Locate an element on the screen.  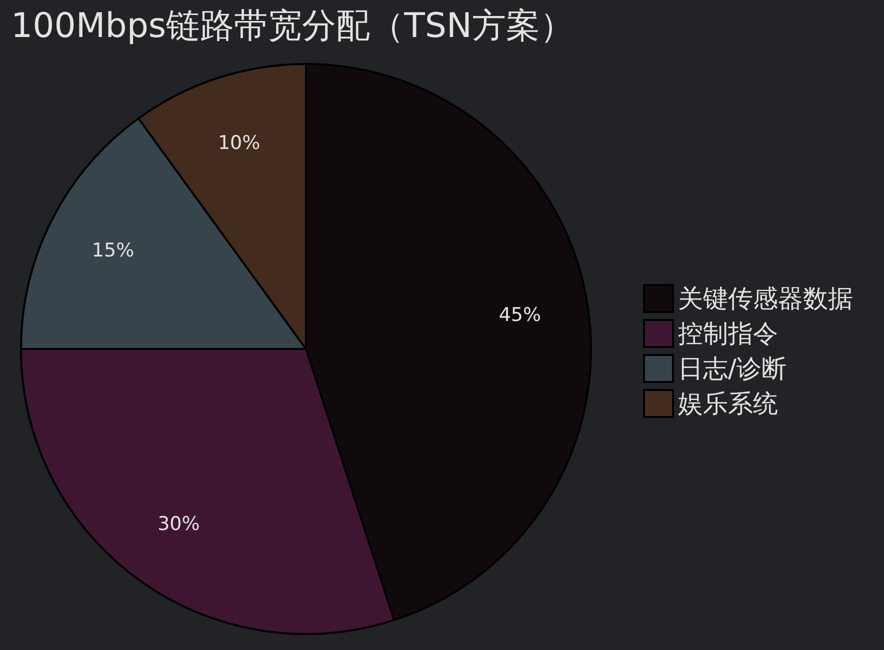
data-label: 30% is located at coordinates (179, 524).